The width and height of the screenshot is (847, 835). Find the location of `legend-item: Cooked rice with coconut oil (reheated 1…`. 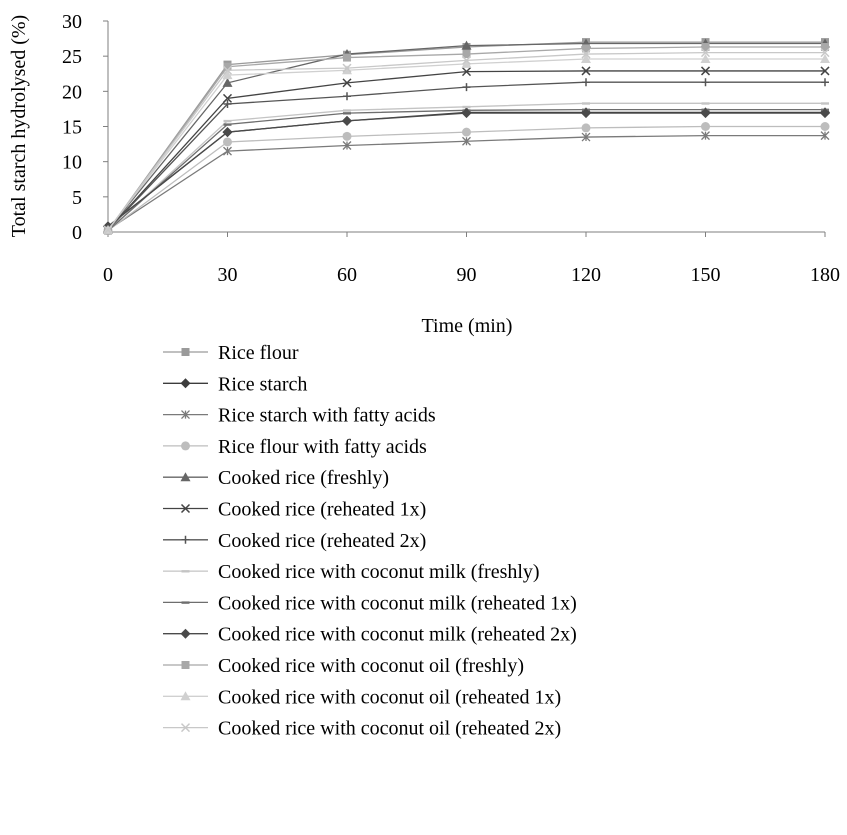

legend-item: Cooked rice with coconut oil (reheated 1… is located at coordinates (362, 697).